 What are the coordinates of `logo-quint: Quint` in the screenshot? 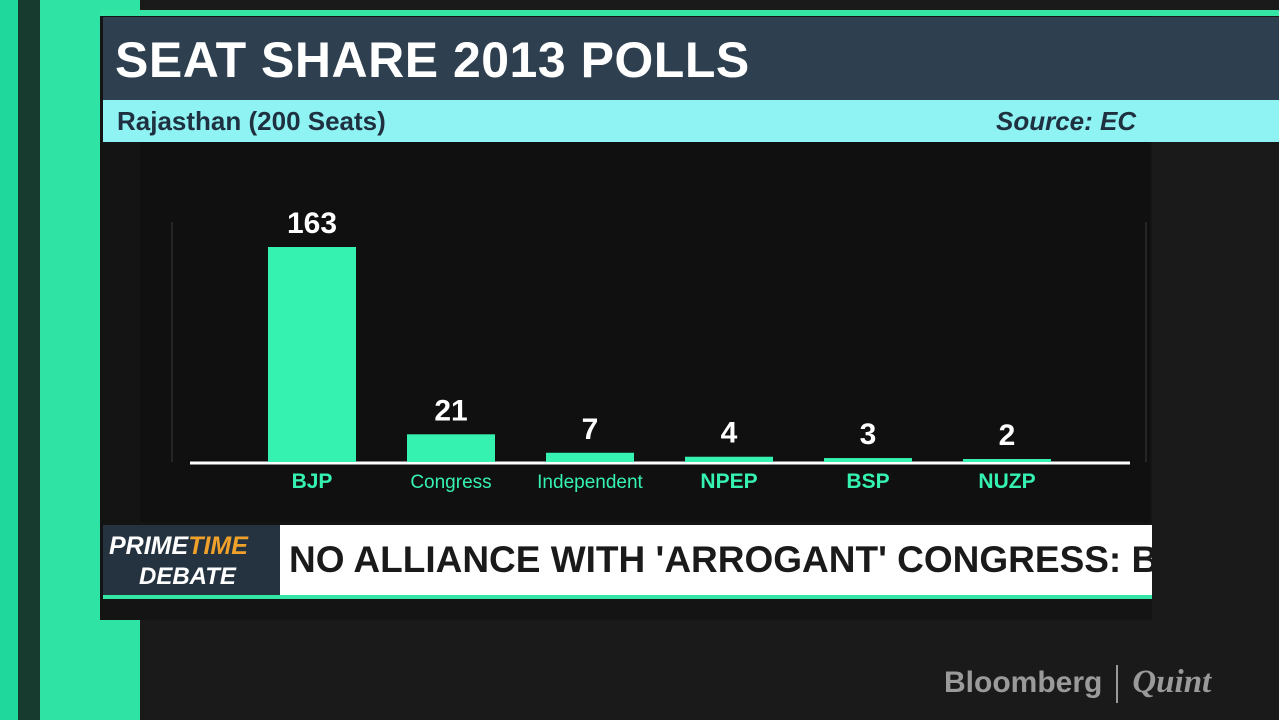 It's located at (1172, 682).